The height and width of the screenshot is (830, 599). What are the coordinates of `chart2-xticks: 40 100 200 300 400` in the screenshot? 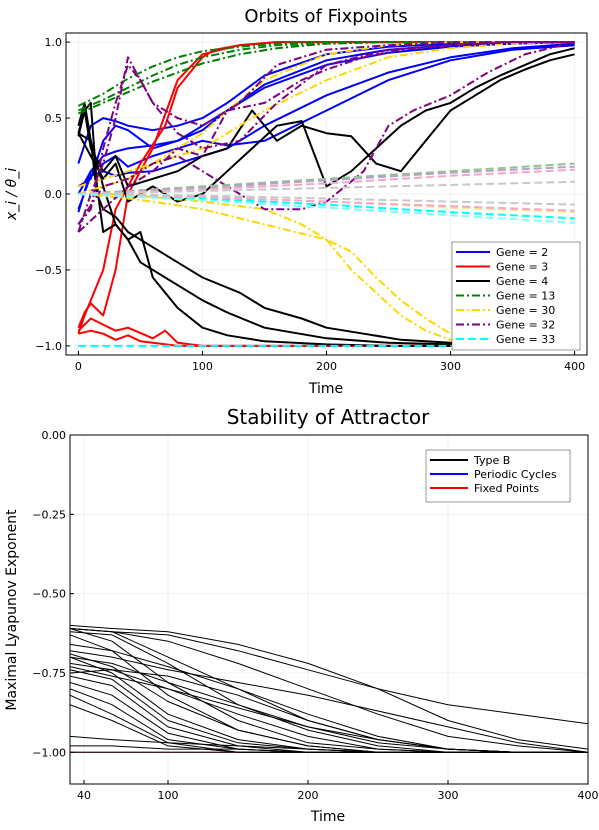 It's located at (338, 791).